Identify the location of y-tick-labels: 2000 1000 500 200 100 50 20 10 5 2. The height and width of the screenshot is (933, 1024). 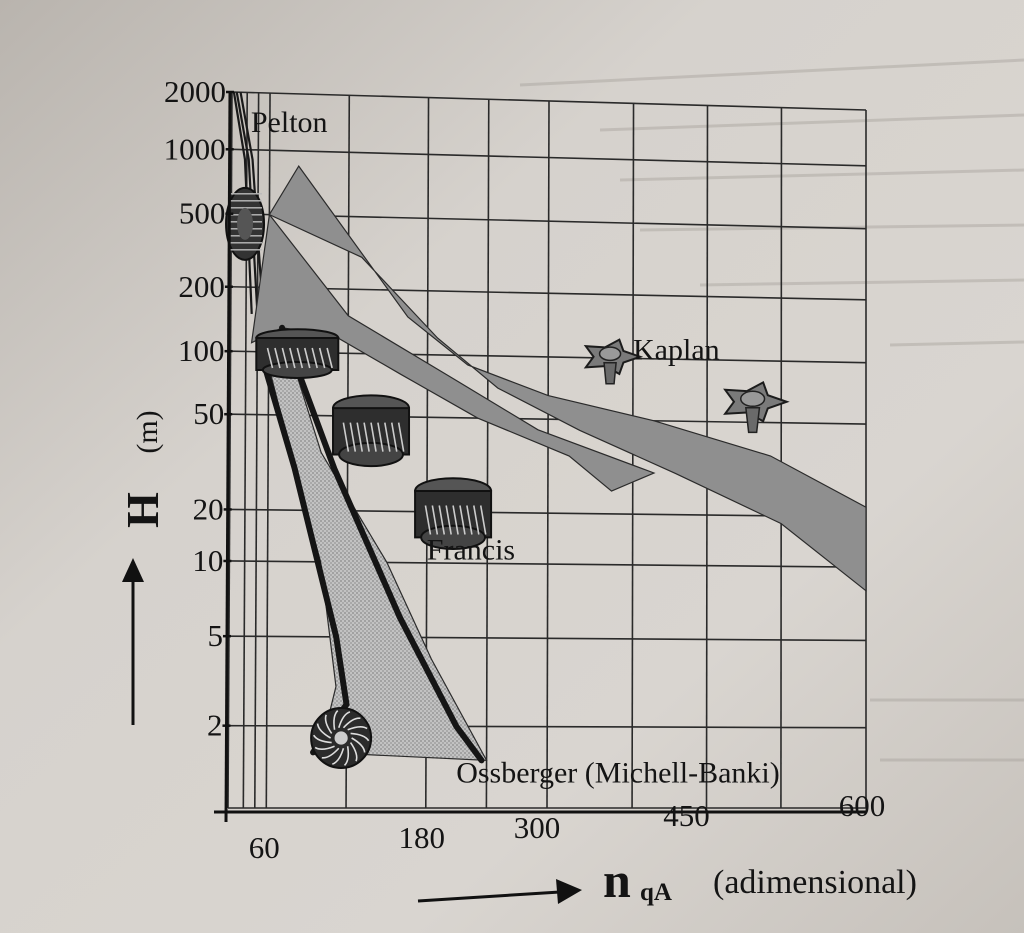
(199, 408).